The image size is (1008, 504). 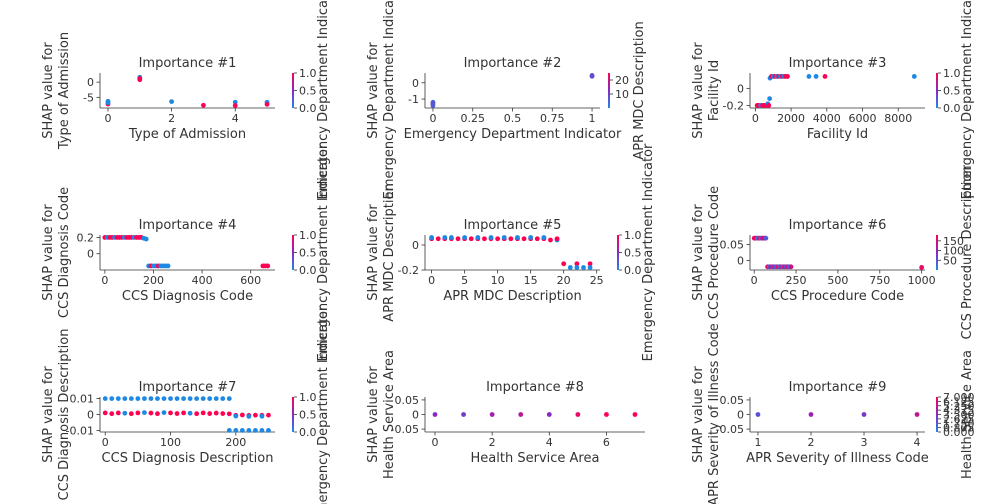 What do you see at coordinates (86, 237) in the screenshot?
I see `y-tick-label: 0.2` at bounding box center [86, 237].